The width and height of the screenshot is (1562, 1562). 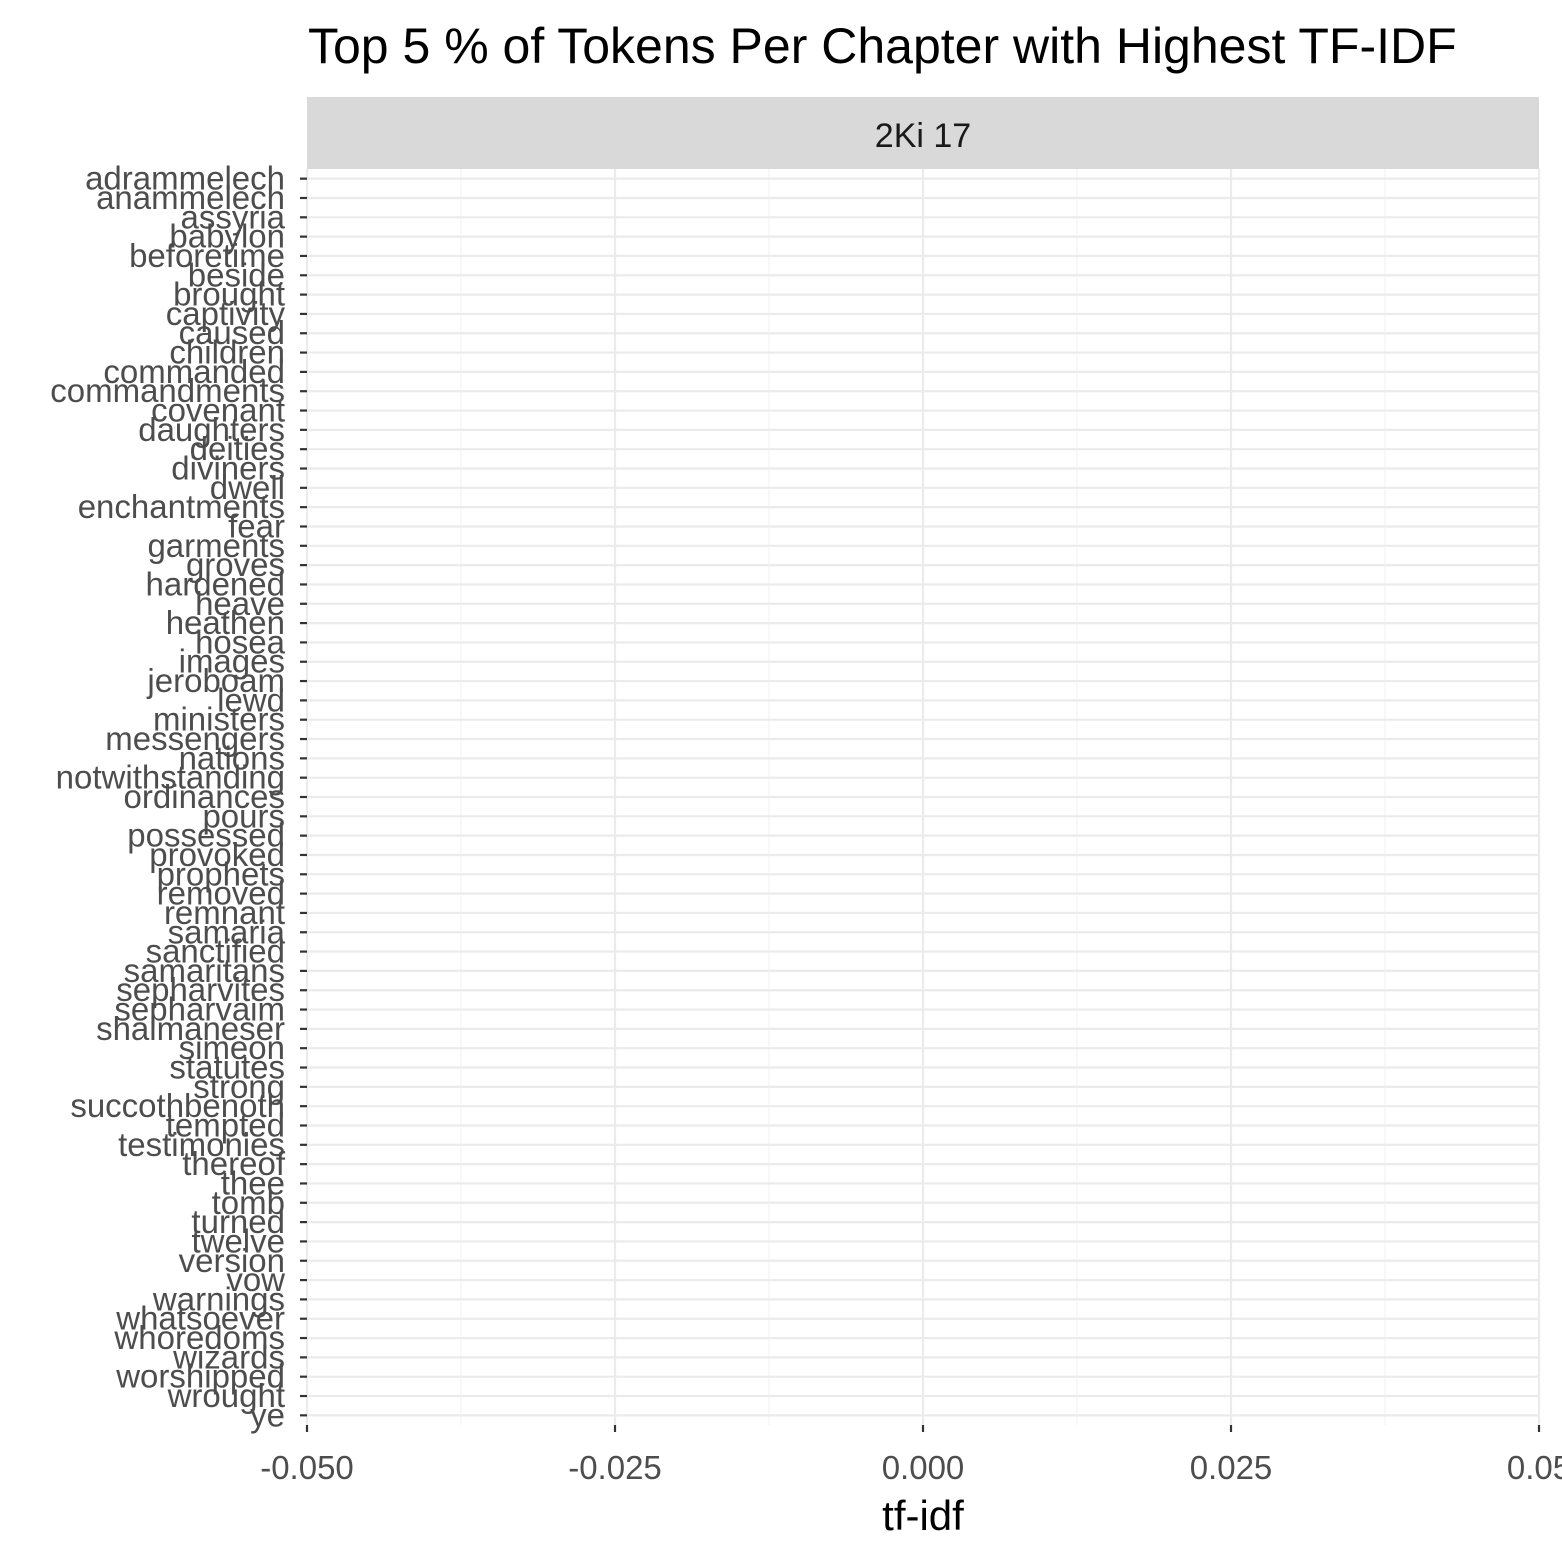 What do you see at coordinates (267, 1414) in the screenshot?
I see `y-tick-label: ye` at bounding box center [267, 1414].